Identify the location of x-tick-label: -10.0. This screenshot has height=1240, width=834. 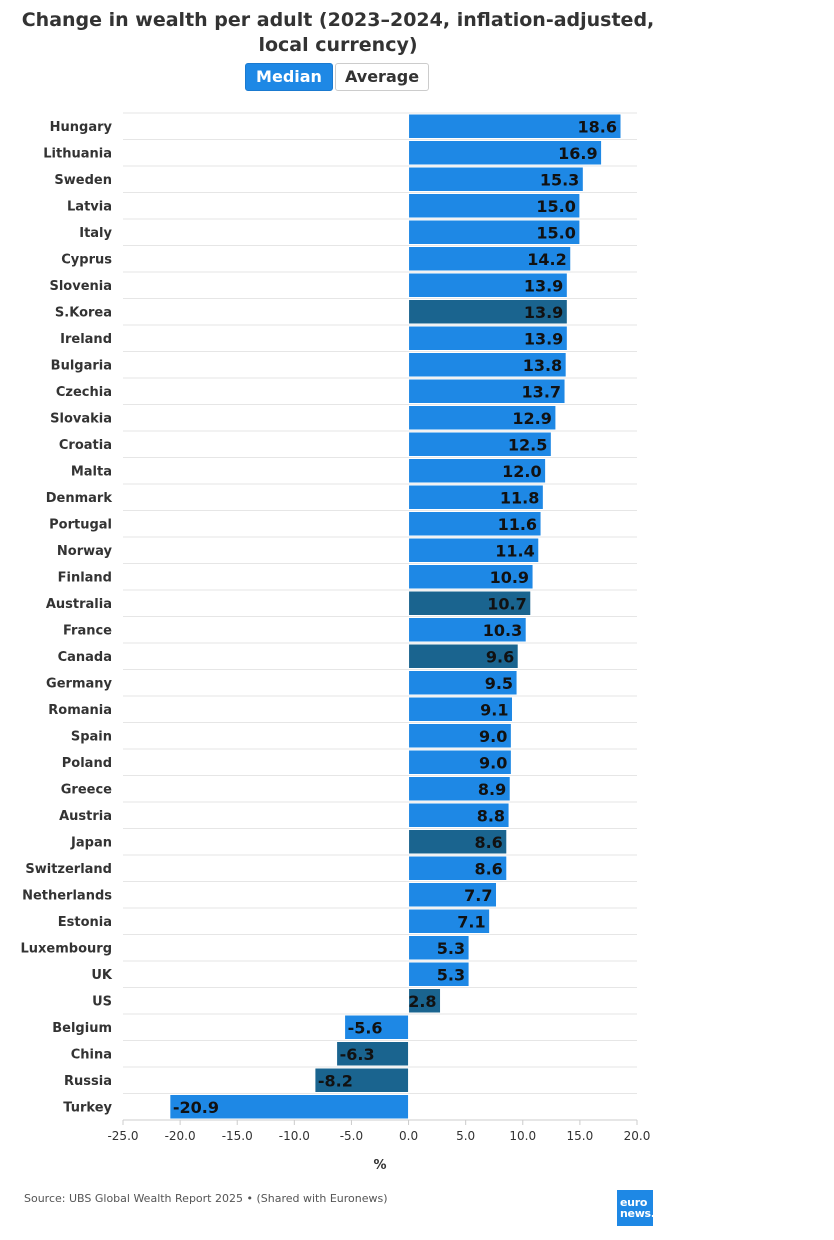
(294, 1136).